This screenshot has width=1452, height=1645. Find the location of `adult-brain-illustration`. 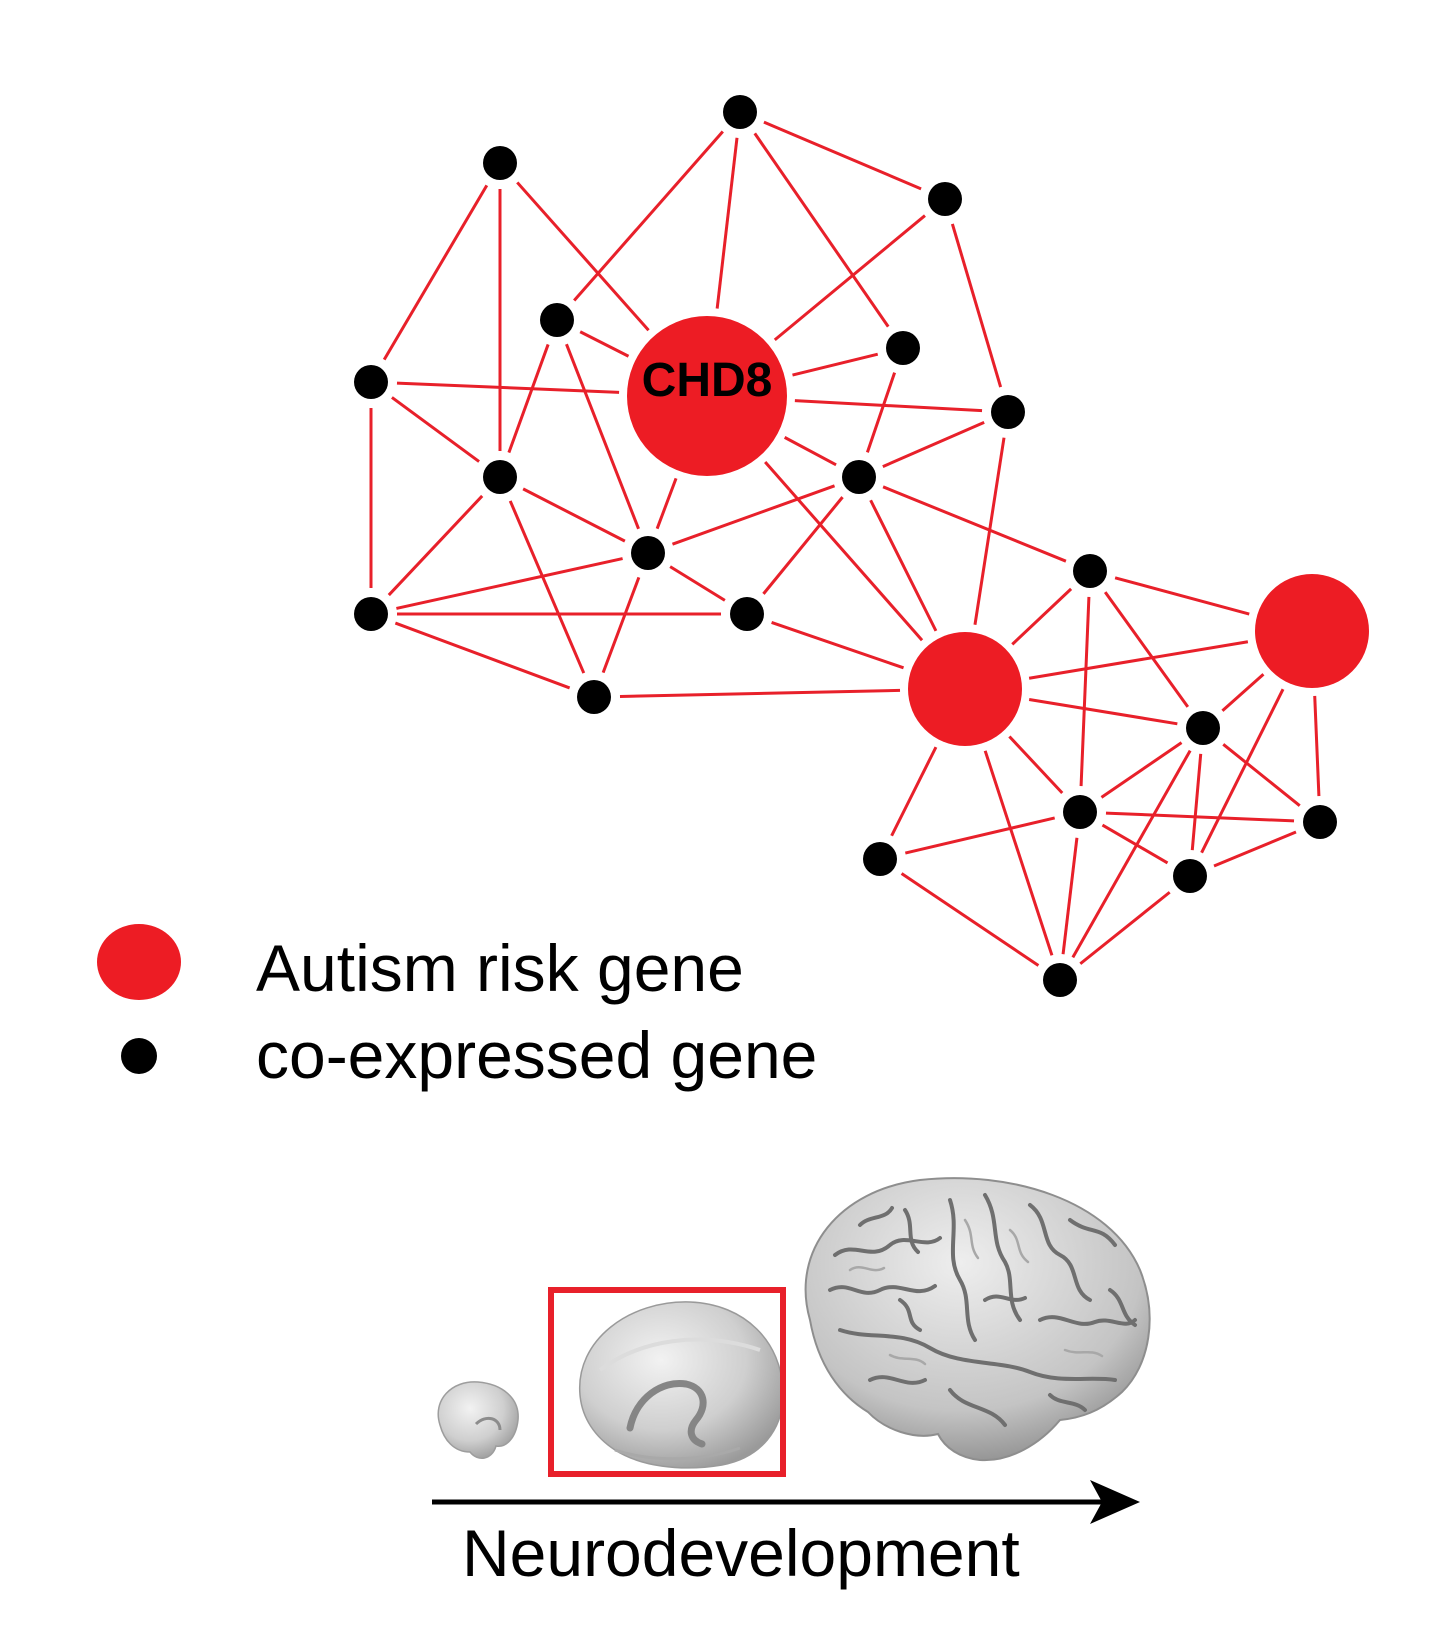

adult-brain-illustration is located at coordinates (977, 1319).